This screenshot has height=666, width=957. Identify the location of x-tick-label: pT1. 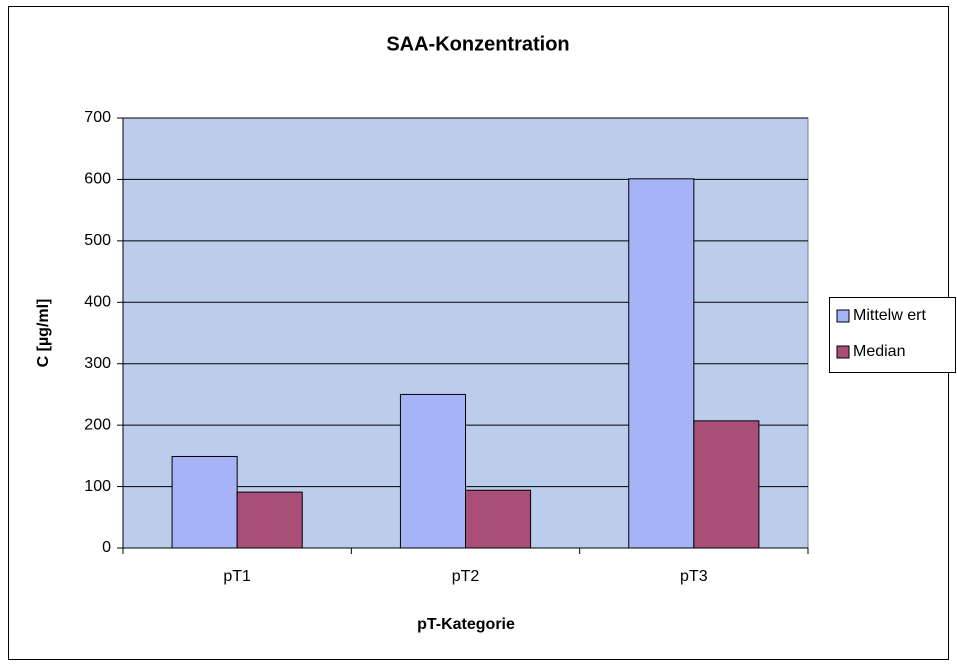
(237, 576).